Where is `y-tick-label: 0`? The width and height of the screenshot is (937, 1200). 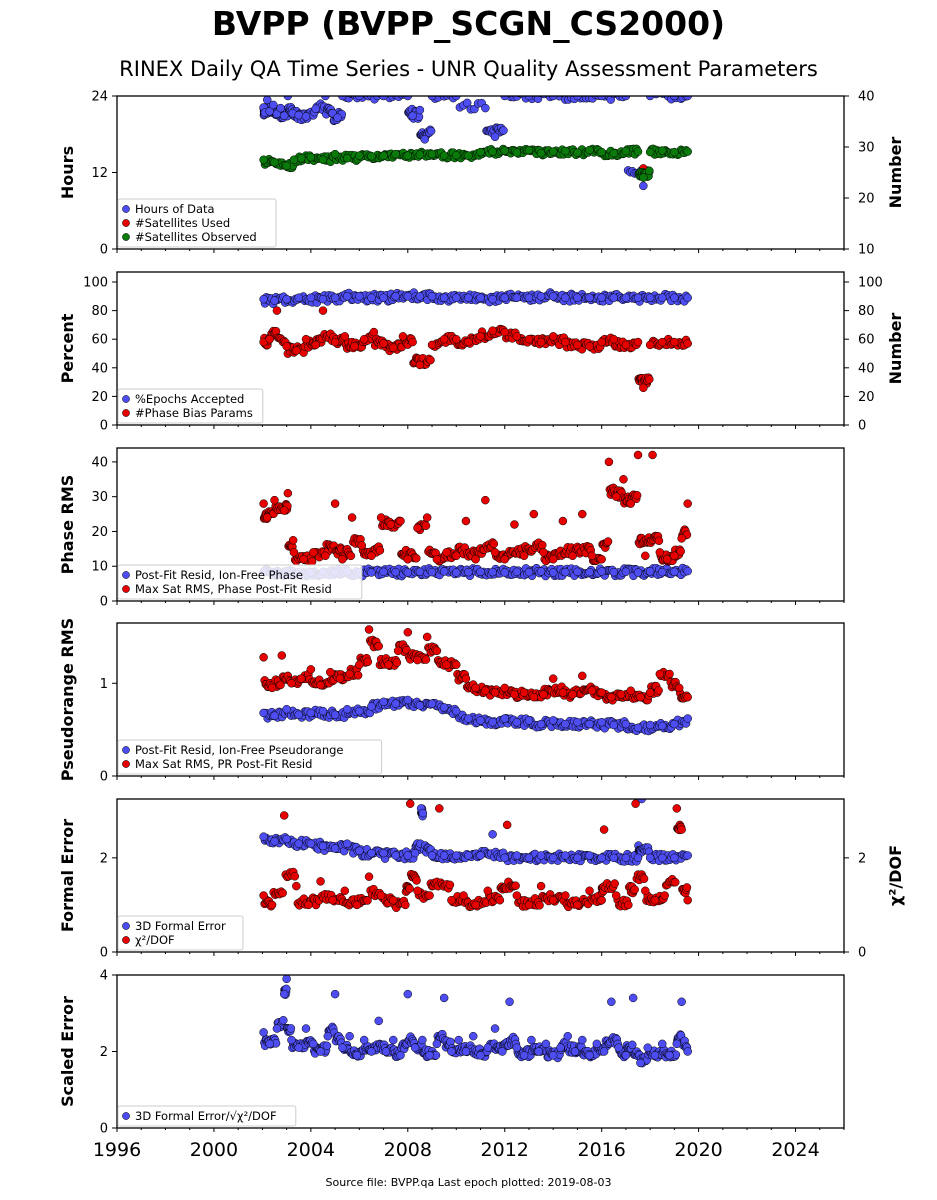 y-tick-label: 0 is located at coordinates (104, 426).